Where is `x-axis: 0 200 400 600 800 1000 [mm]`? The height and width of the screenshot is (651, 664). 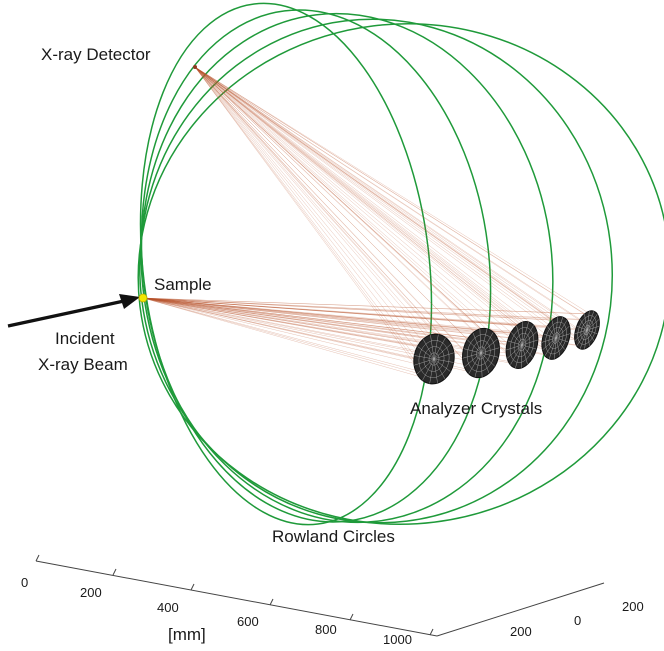 x-axis: 0 200 400 600 800 1000 [mm] is located at coordinates (313, 600).